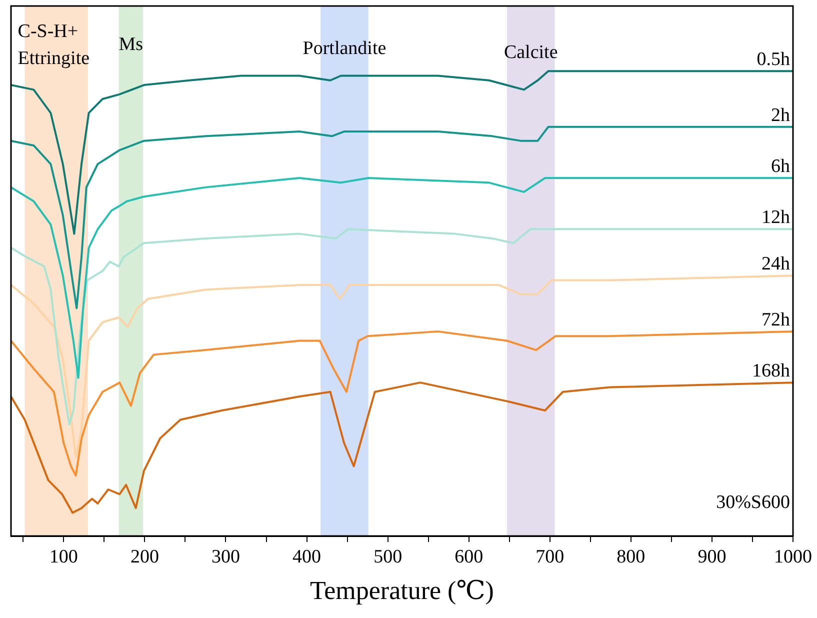 This screenshot has height=618, width=817. Describe the element at coordinates (469, 557) in the screenshot. I see `x-tick-label: 600` at that location.